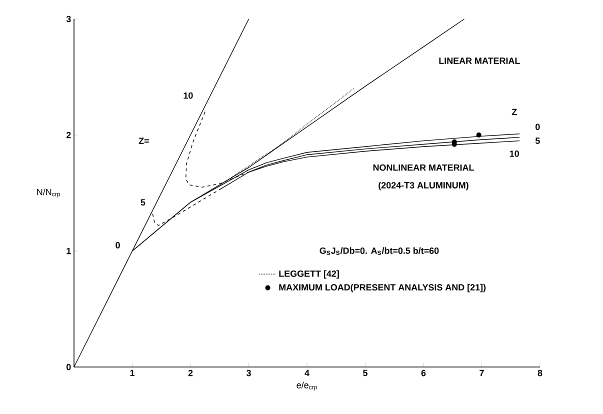 This screenshot has height=414, width=603. Describe the element at coordinates (482, 373) in the screenshot. I see `x-tick-label: 7` at that location.